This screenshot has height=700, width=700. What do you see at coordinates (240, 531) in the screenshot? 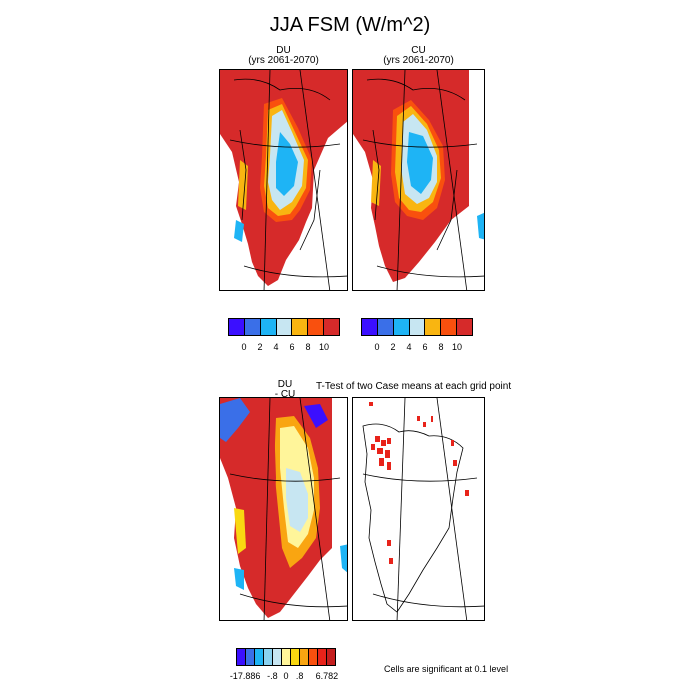
I see `map-diff-west-yellow` at bounding box center [240, 531].